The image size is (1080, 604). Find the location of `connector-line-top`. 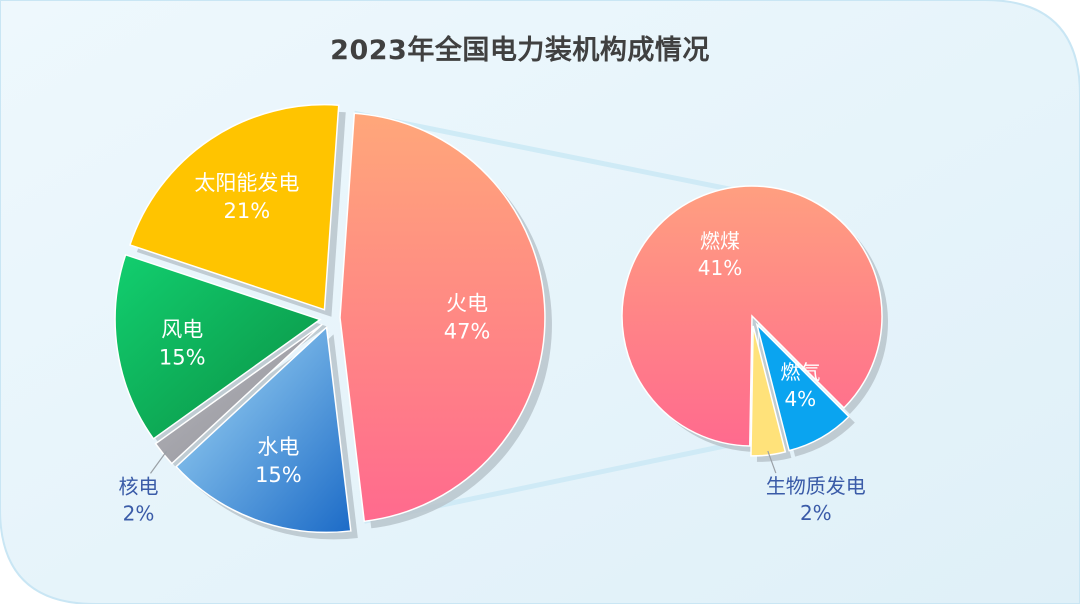

connector-line-top is located at coordinates (544, 151).